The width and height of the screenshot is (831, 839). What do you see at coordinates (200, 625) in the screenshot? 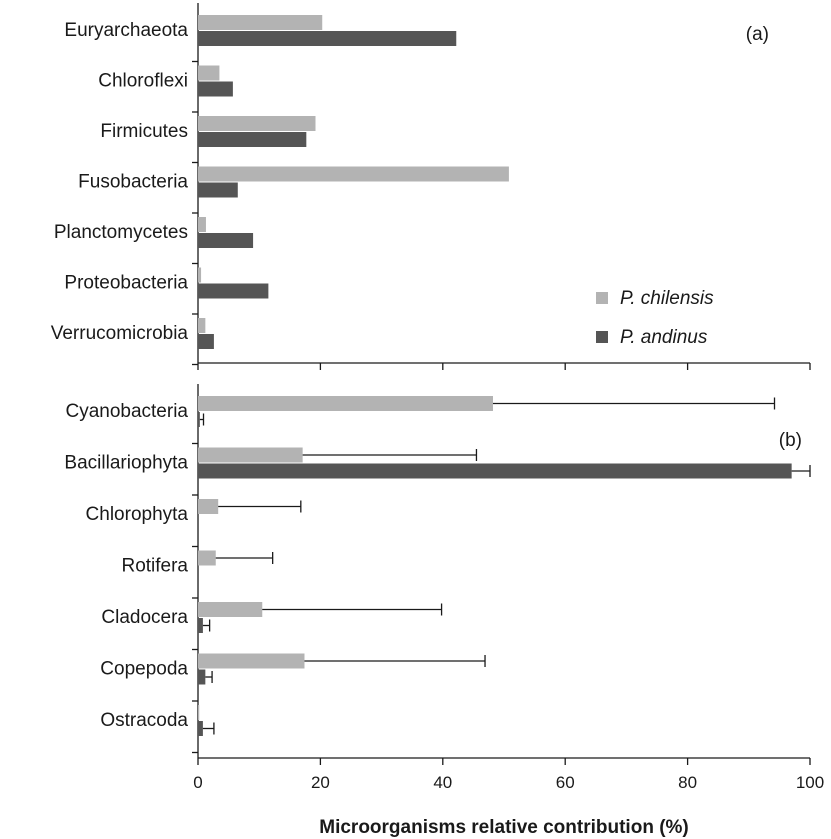
I see `bar-cladocera-andinus` at bounding box center [200, 625].